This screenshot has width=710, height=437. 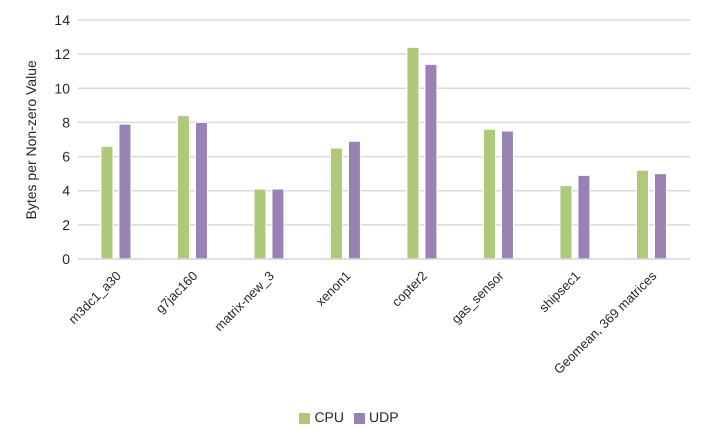 What do you see at coordinates (62, 20) in the screenshot?
I see `y-tick-label: 14` at bounding box center [62, 20].